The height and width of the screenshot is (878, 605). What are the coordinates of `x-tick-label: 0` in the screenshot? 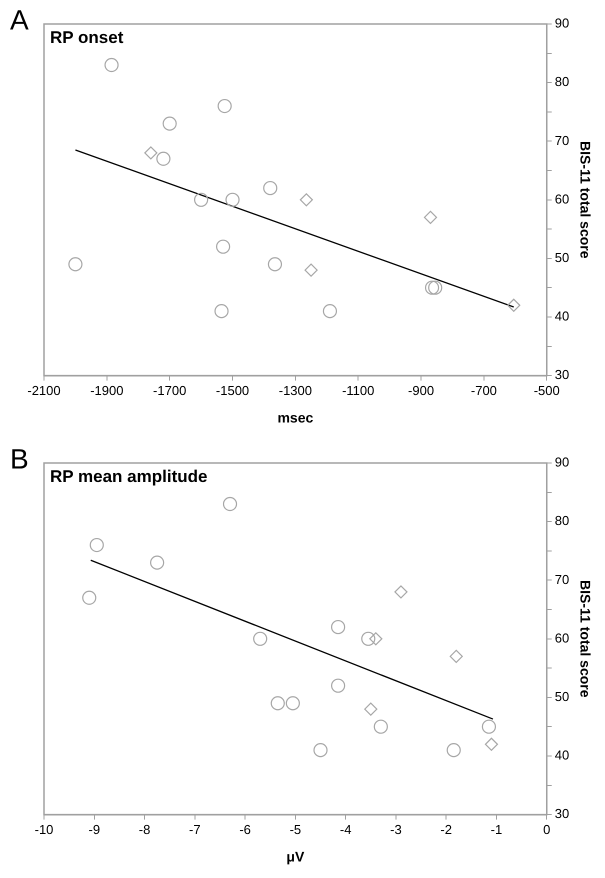 It's located at (546, 829).